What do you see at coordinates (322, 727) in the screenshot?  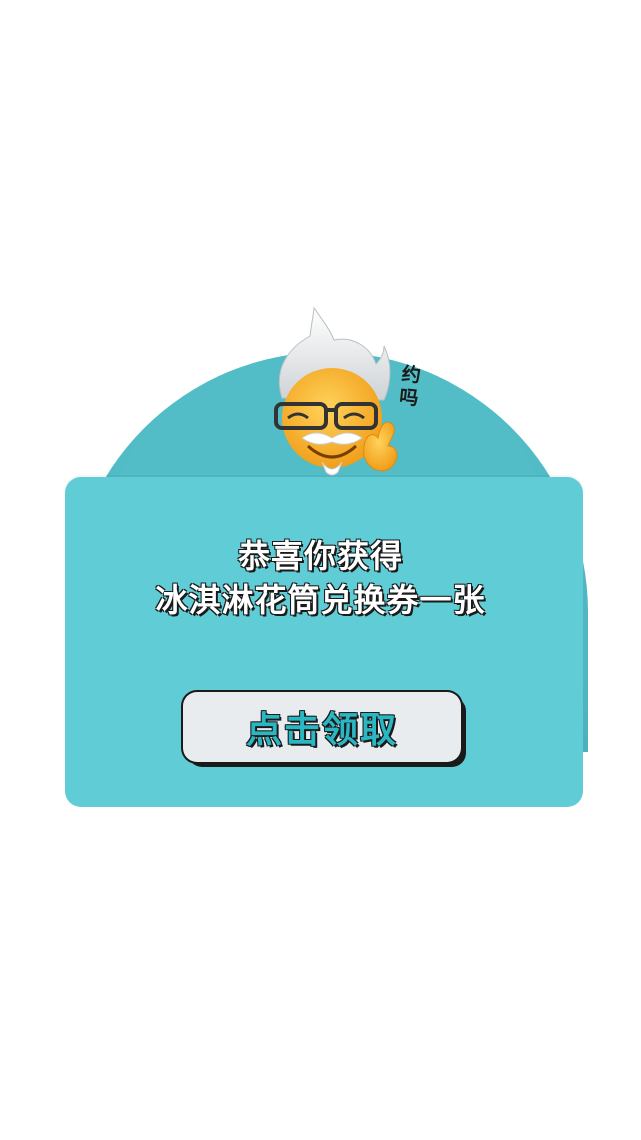 I see `claim-button: 点击领取` at bounding box center [322, 727].